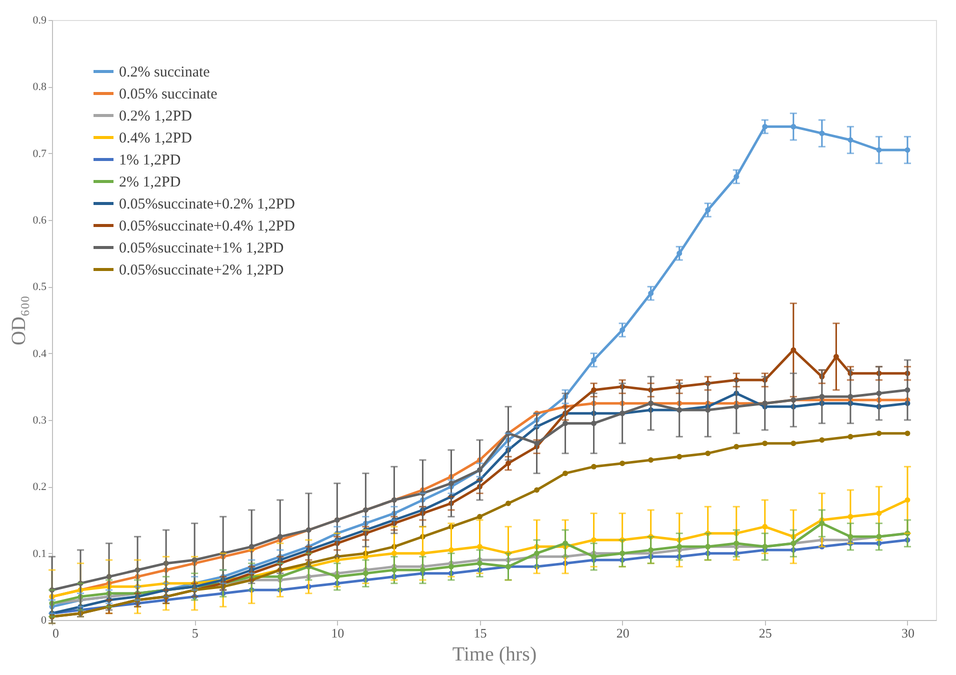 The image size is (956, 675). Describe the element at coordinates (39, 220) in the screenshot. I see `y-tick-label: 0.6` at that location.